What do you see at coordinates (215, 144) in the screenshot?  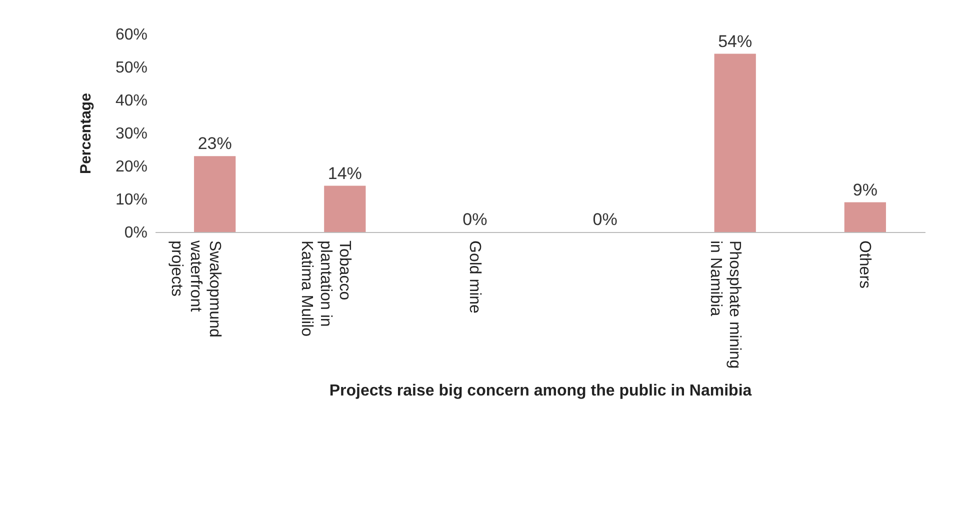 I see `data-label: 23%` at bounding box center [215, 144].